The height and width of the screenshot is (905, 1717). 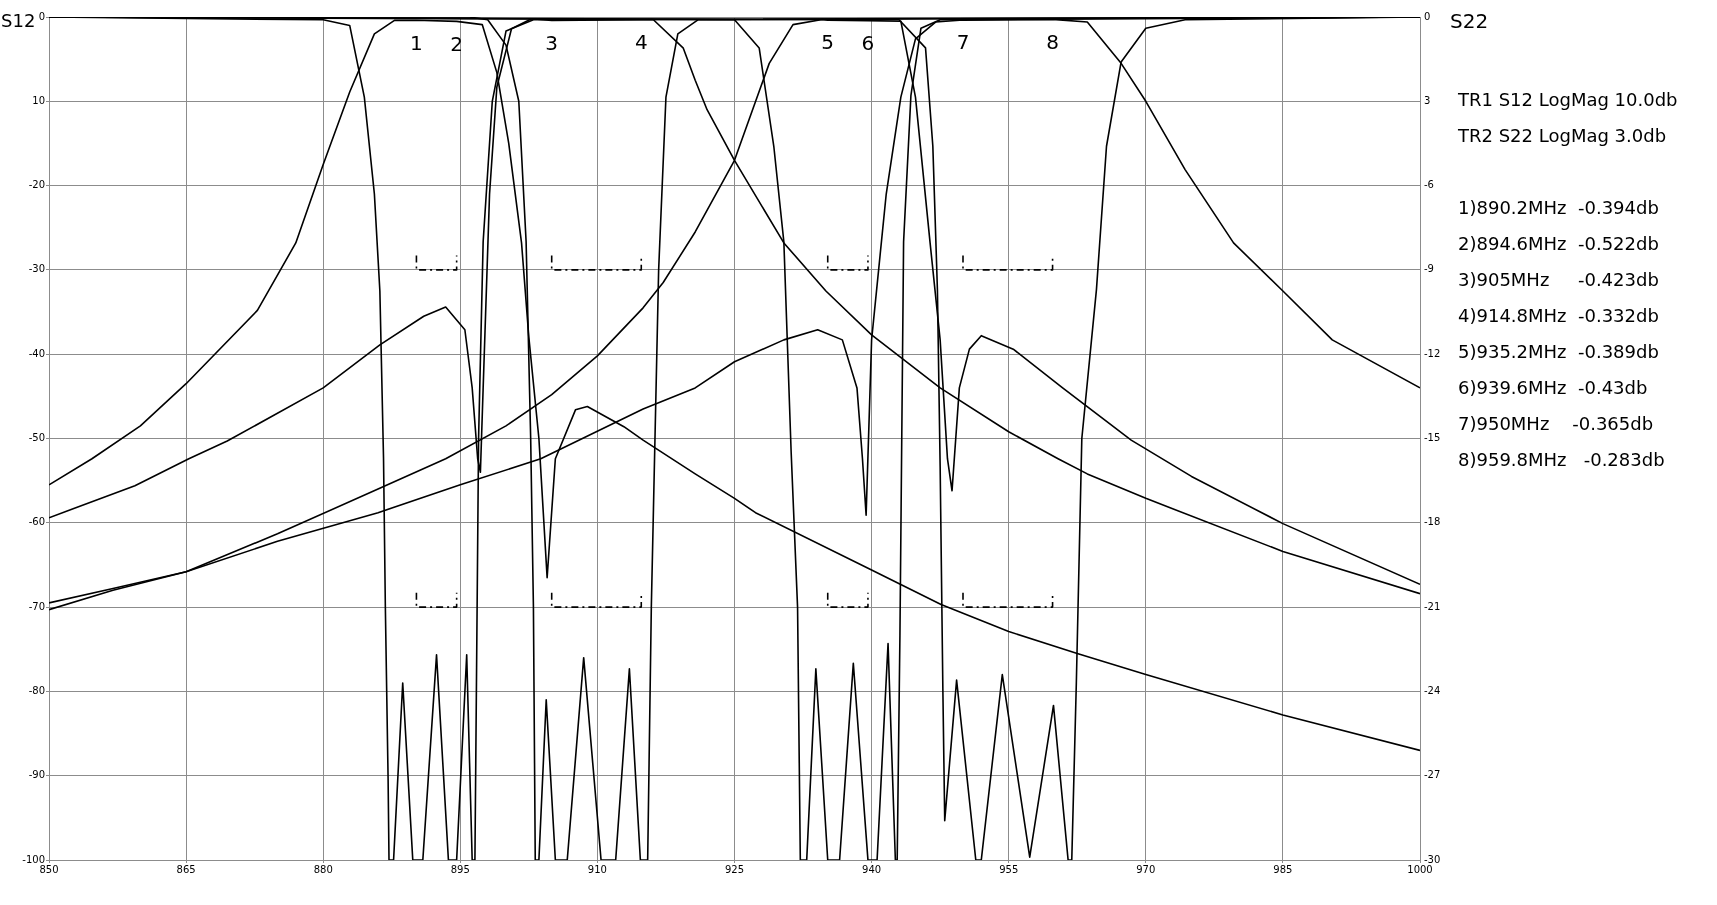 I want to click on annotation: 8, so click(x=1052, y=41).